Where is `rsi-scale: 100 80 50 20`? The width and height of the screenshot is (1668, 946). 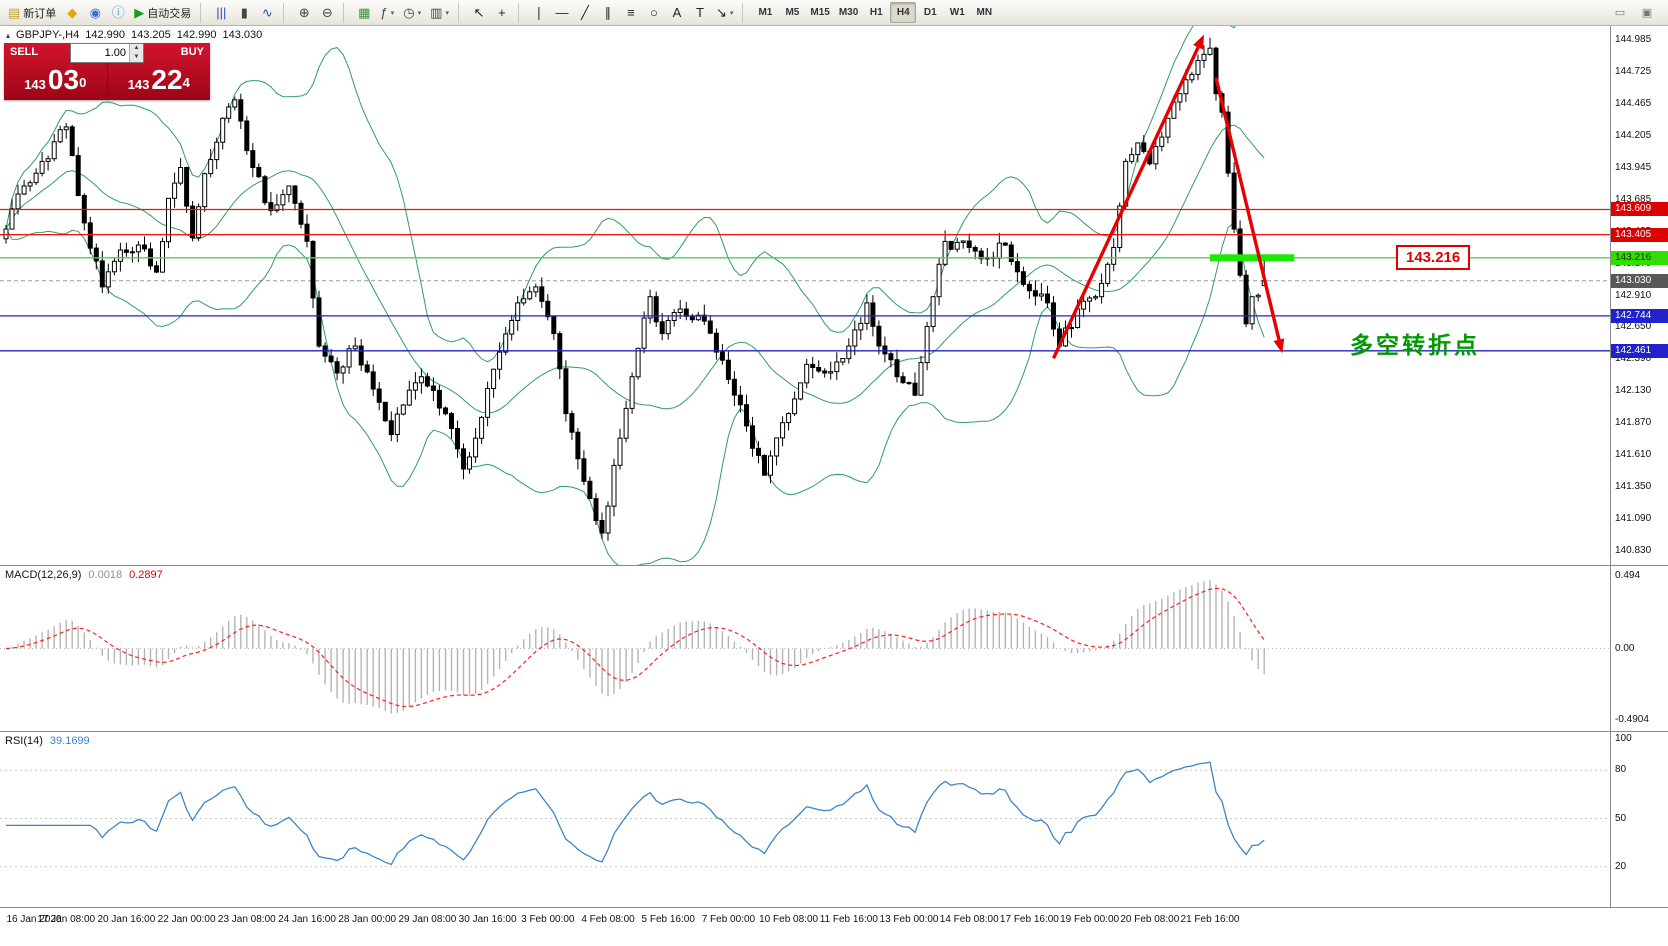
rsi-scale: 100 80 50 20 is located at coordinates (1639, 820).